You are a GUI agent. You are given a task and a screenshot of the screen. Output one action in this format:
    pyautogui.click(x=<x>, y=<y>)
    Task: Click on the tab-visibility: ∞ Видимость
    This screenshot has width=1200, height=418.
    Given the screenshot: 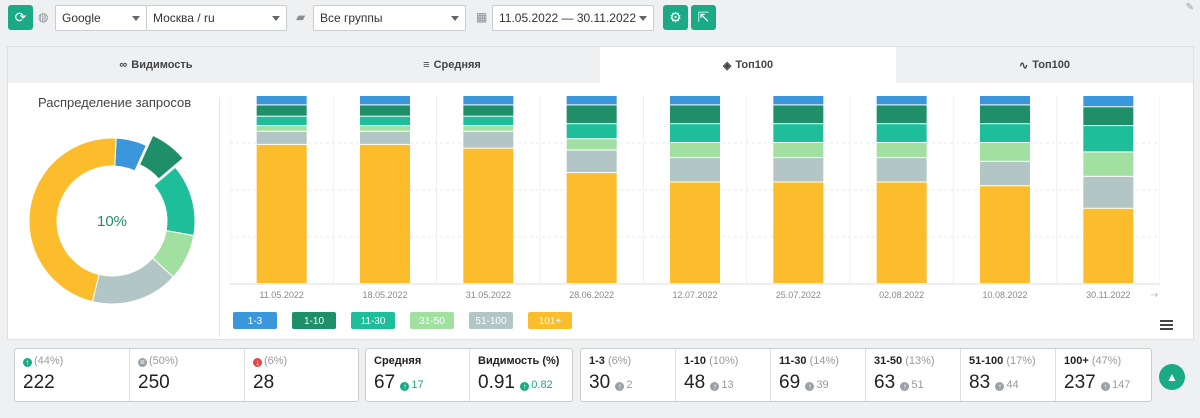 What is the action you would take?
    pyautogui.click(x=156, y=65)
    